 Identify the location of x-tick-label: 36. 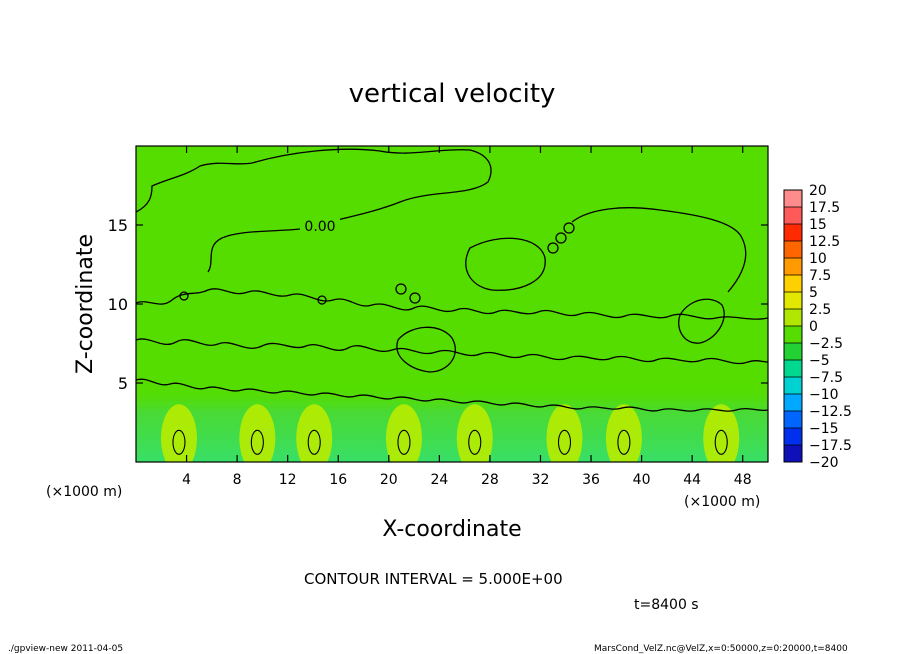
(591, 480).